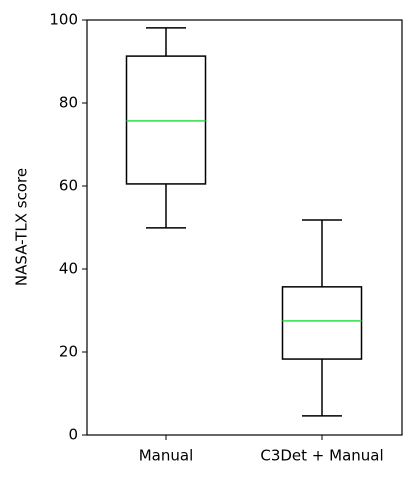 The image size is (415, 480). What do you see at coordinates (166, 456) in the screenshot?
I see `x-tick-label: Manual` at bounding box center [166, 456].